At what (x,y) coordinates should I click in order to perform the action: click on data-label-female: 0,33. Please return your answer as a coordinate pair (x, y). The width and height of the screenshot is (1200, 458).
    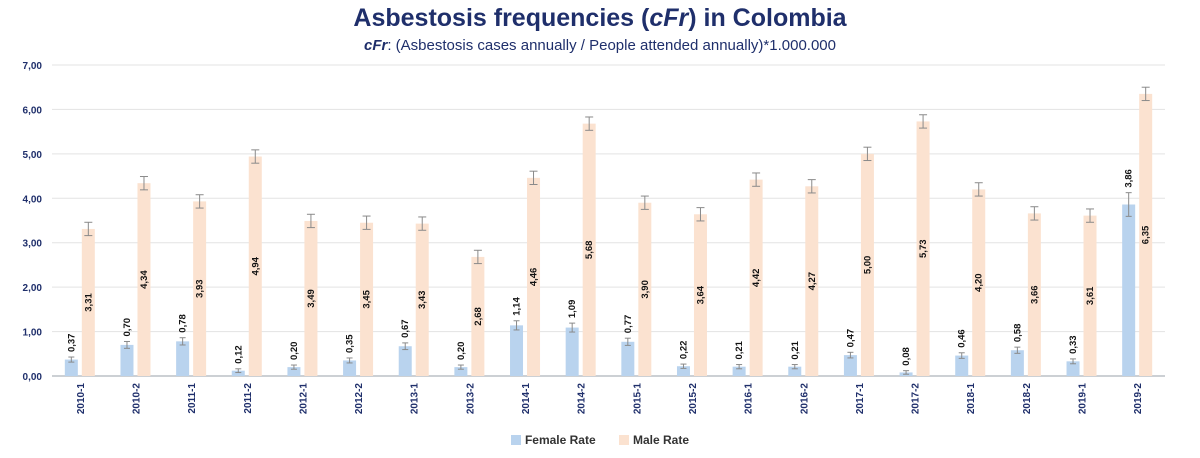
    Looking at the image, I should click on (1073, 344).